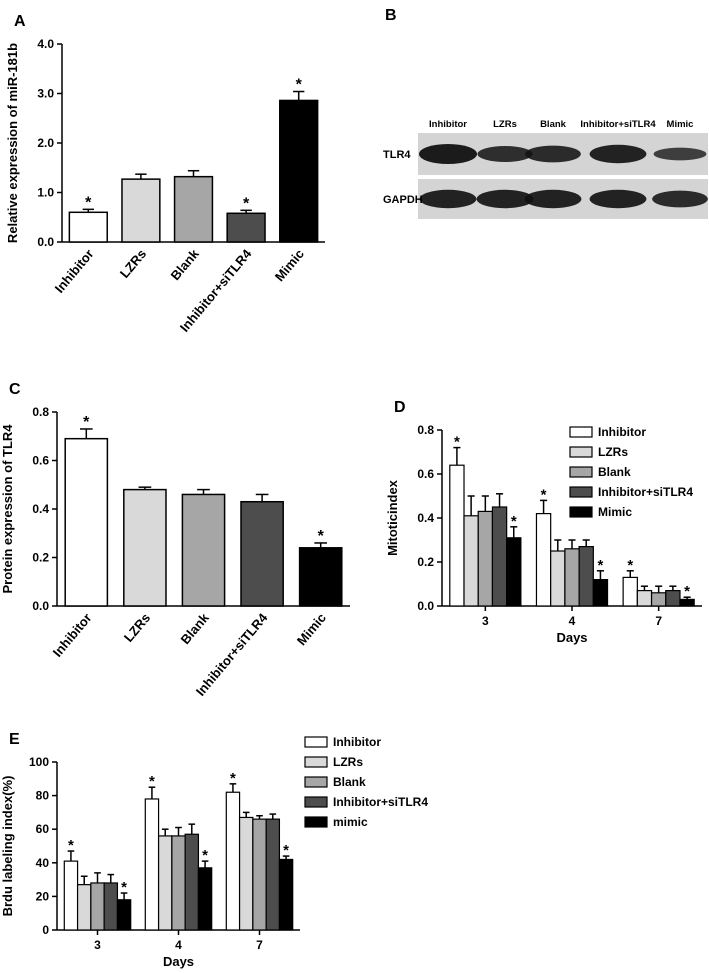 The width and height of the screenshot is (709, 973). I want to click on legend-label: mimic, so click(350, 822).